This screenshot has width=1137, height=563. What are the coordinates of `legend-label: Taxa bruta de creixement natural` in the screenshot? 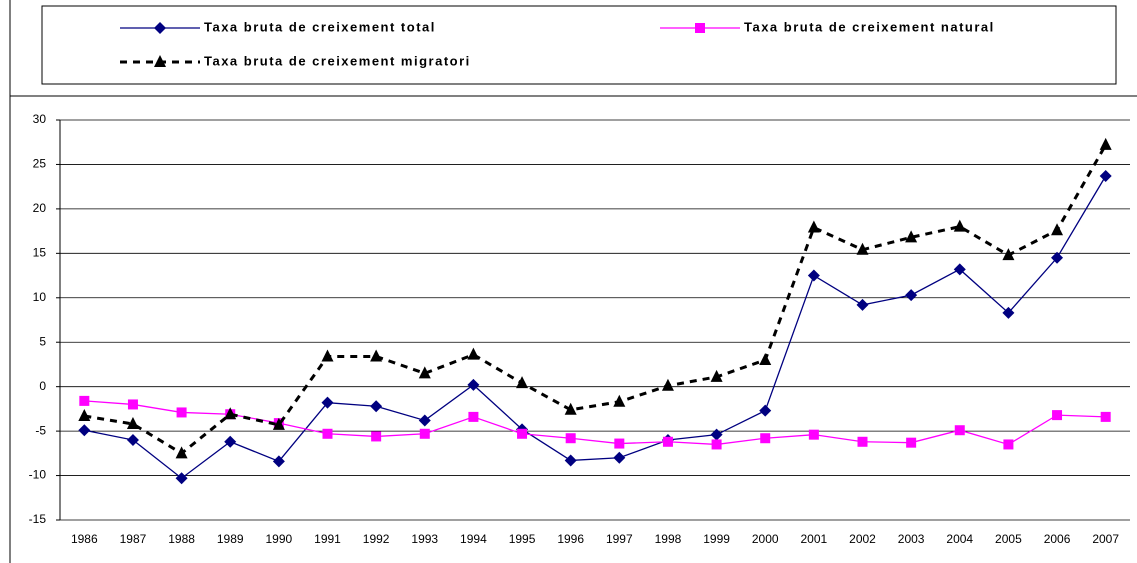 It's located at (869, 26).